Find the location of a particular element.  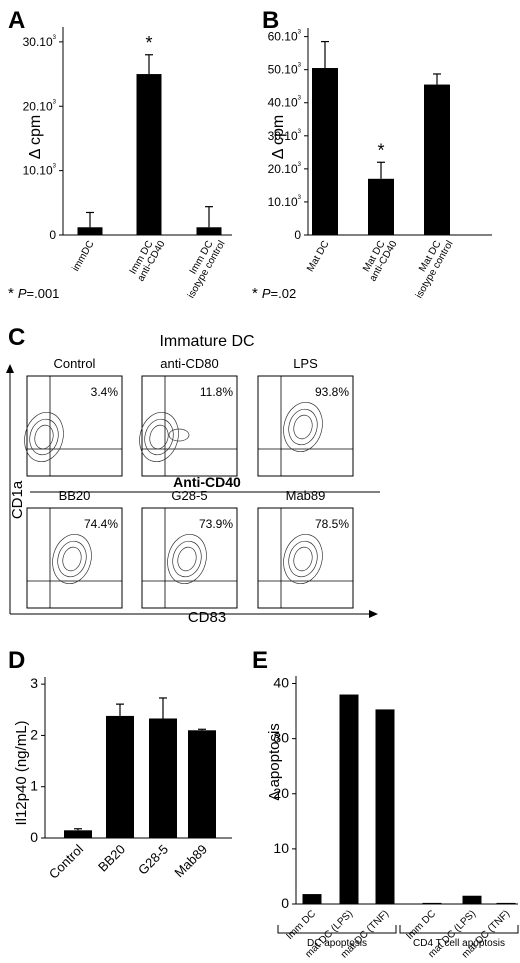

y-tick-label: 40.103 is located at coordinates (285, 103).